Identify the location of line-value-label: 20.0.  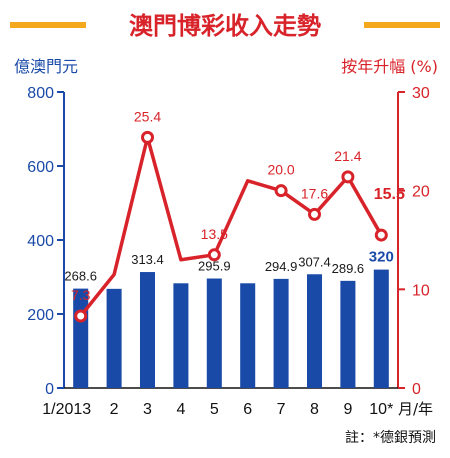
(280, 170).